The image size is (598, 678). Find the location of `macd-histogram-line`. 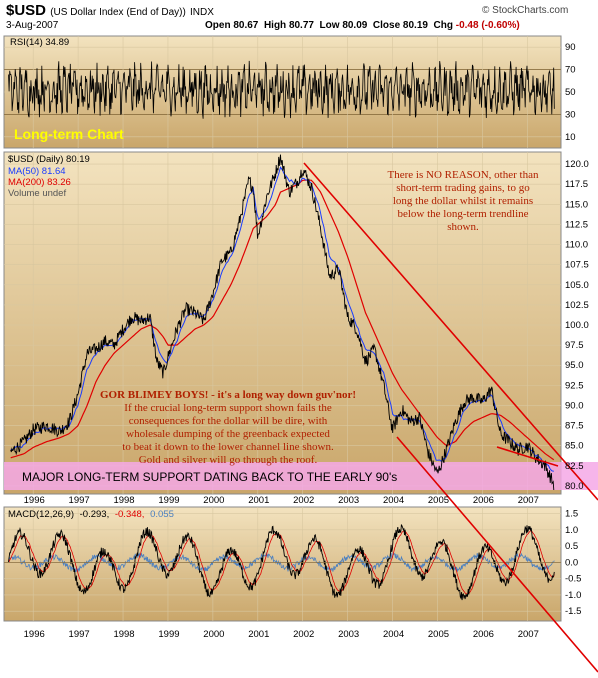

macd-histogram-line is located at coordinates (281, 562).